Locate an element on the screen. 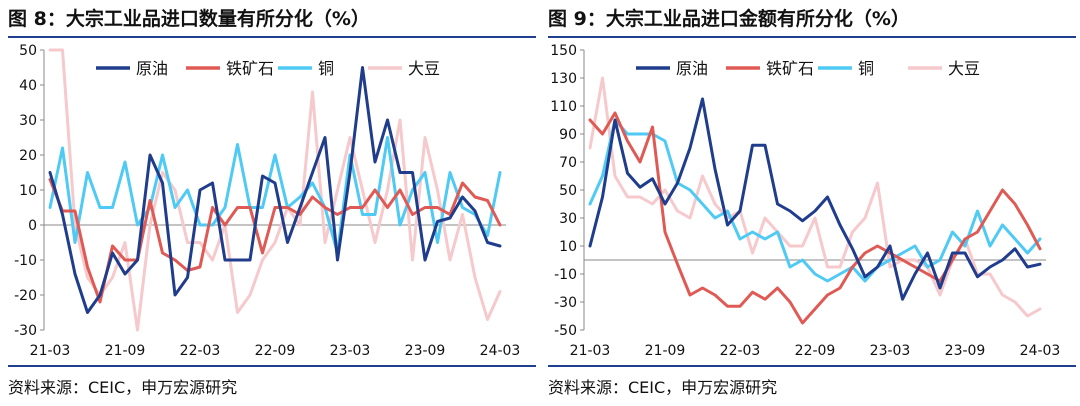 The image size is (1080, 406). series-line-铁矿石 is located at coordinates (275, 241).